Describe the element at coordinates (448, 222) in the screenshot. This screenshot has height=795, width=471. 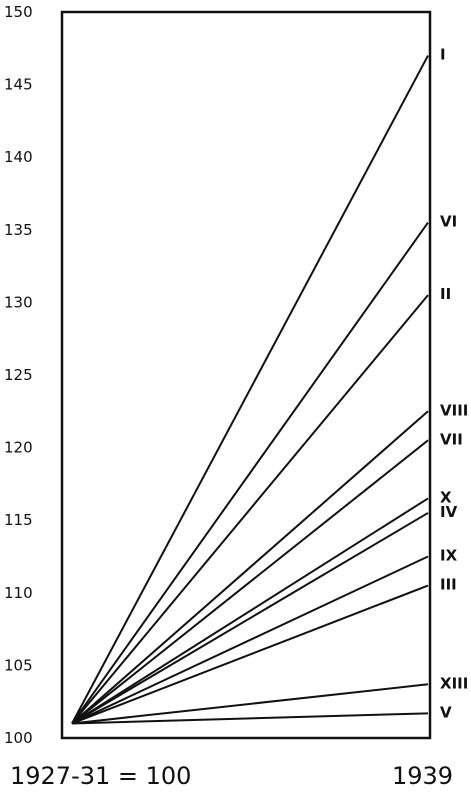
I see `series-label-vi: VI` at that location.